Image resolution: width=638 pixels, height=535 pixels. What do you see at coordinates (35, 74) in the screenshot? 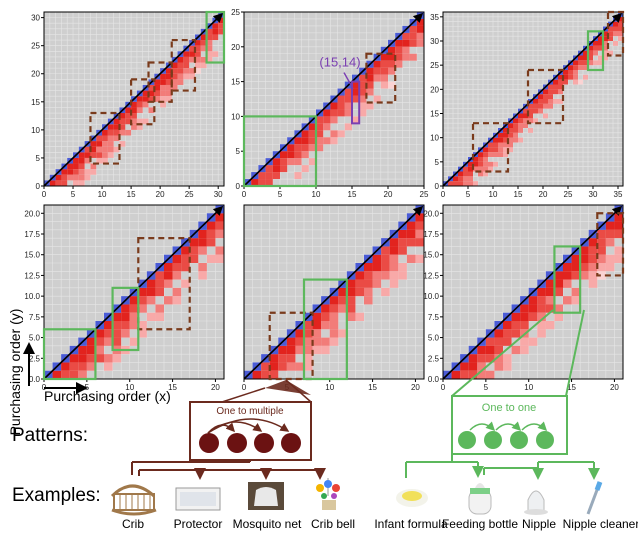
I see `y-tick-label: 20` at bounding box center [35, 74].